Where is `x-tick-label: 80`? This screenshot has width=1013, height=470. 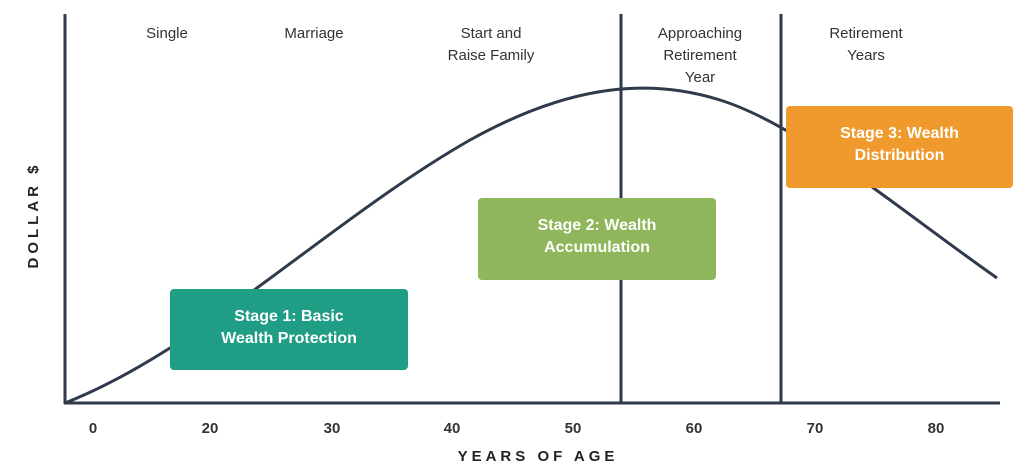
x-tick-label: 80 is located at coordinates (936, 428).